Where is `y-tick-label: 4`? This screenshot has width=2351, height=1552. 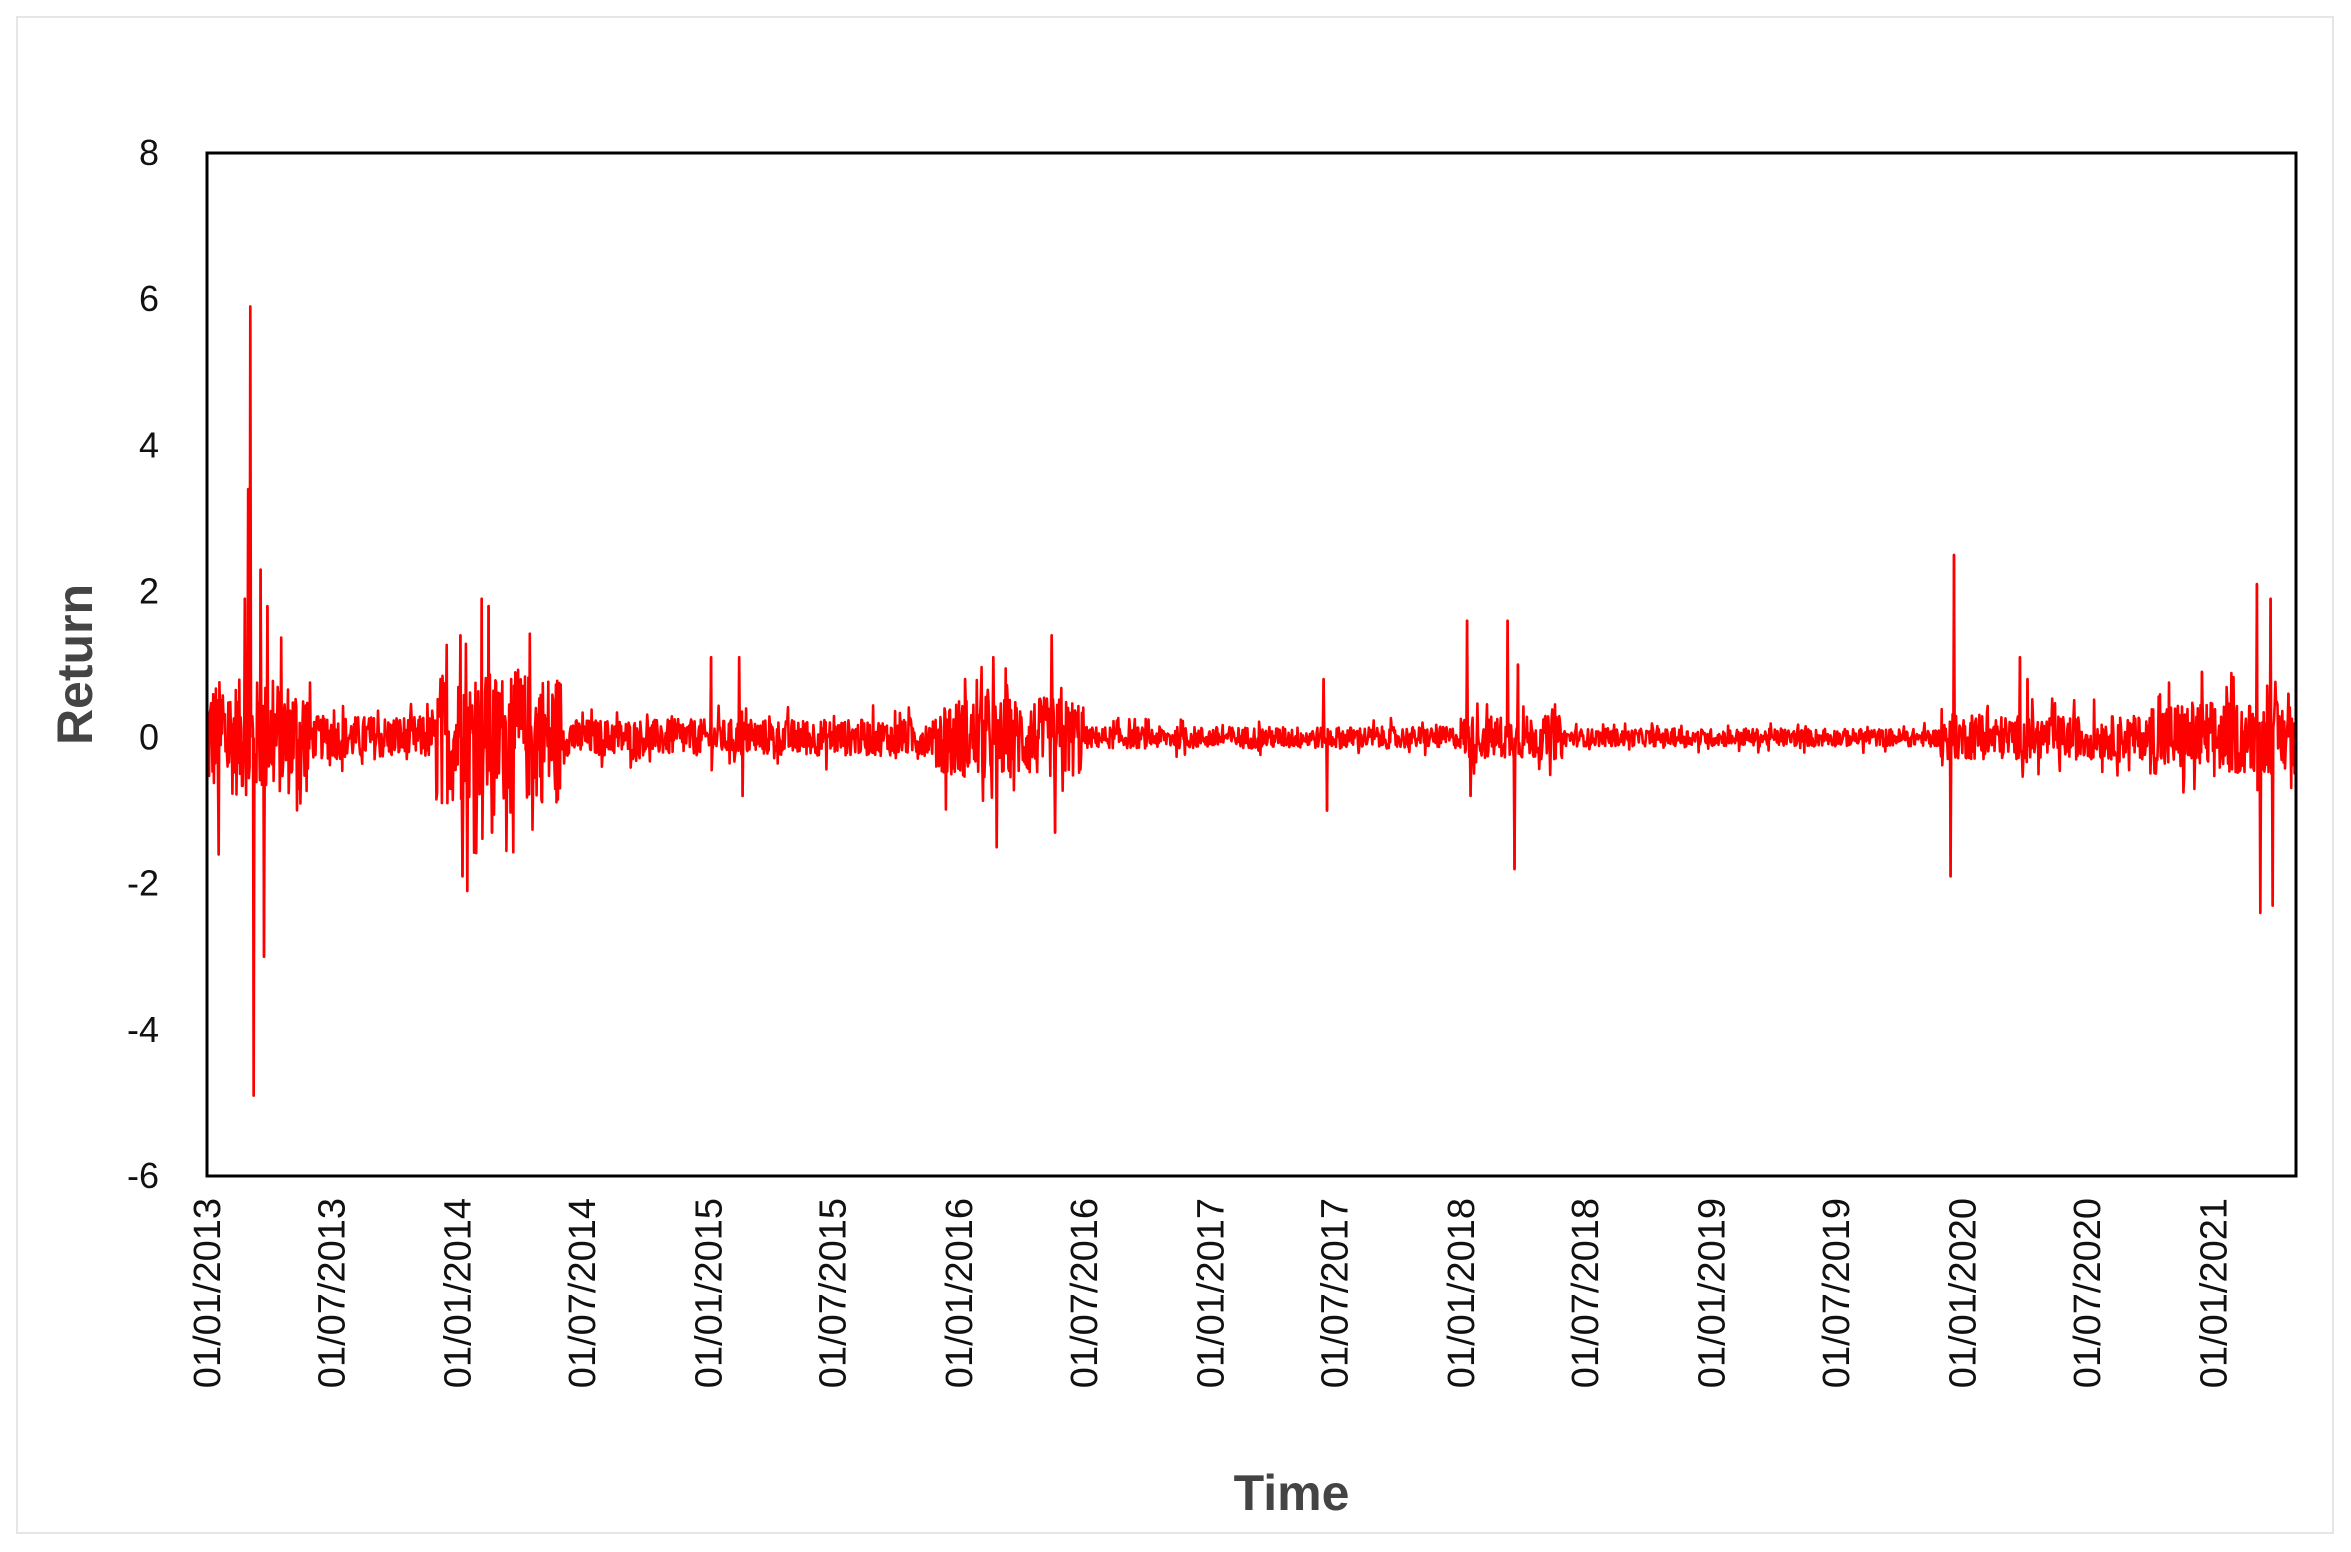
y-tick-label: 4 is located at coordinates (149, 444).